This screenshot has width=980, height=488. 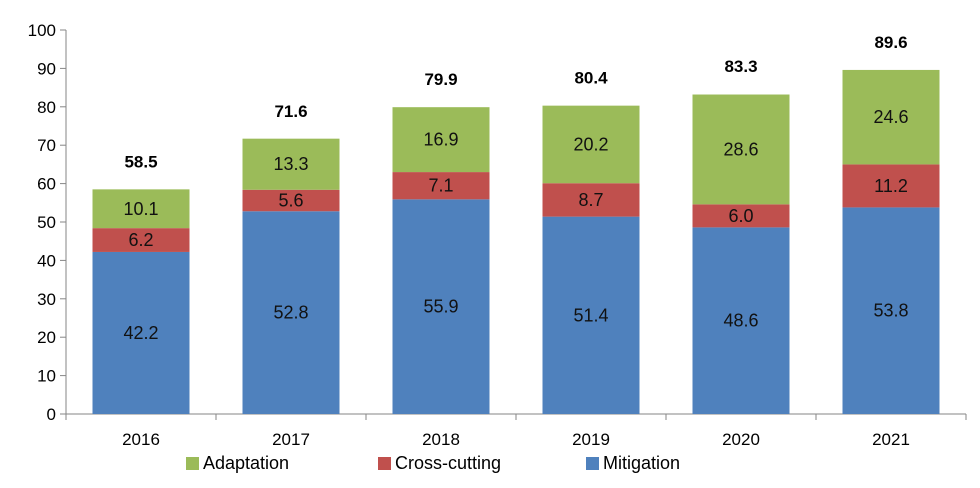 What do you see at coordinates (591, 439) in the screenshot?
I see `x-tick-label: 2019` at bounding box center [591, 439].